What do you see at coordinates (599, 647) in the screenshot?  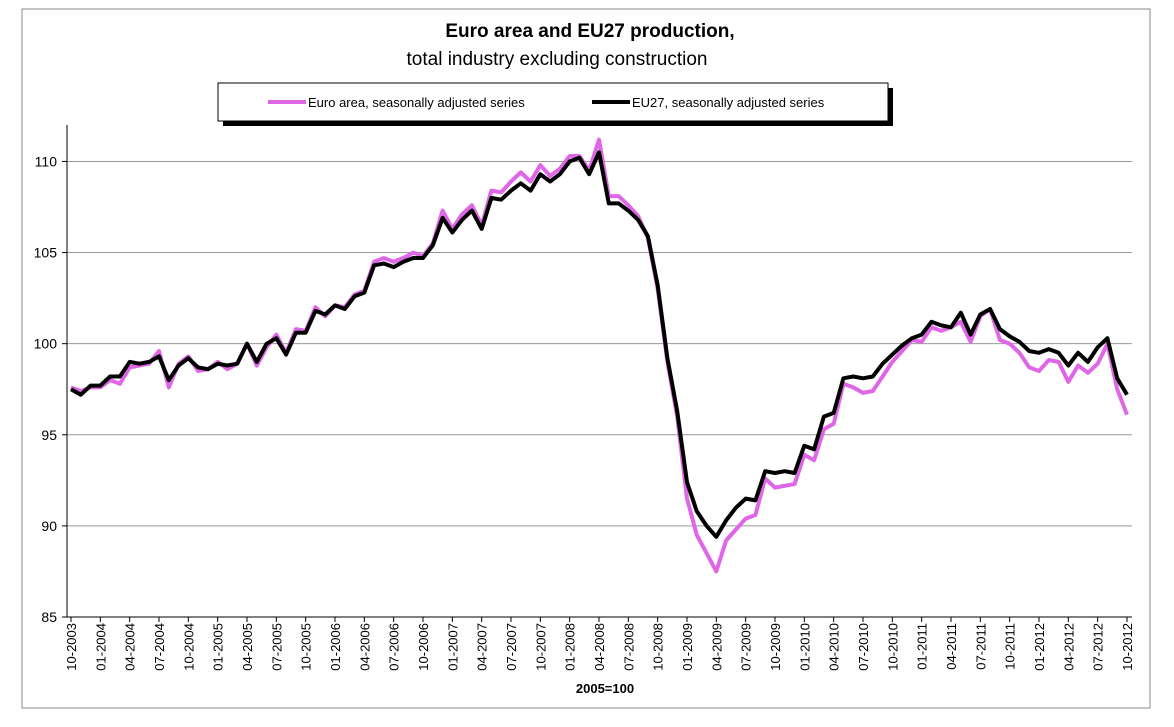 I see `x-tick-label: 04-2008` at bounding box center [599, 647].